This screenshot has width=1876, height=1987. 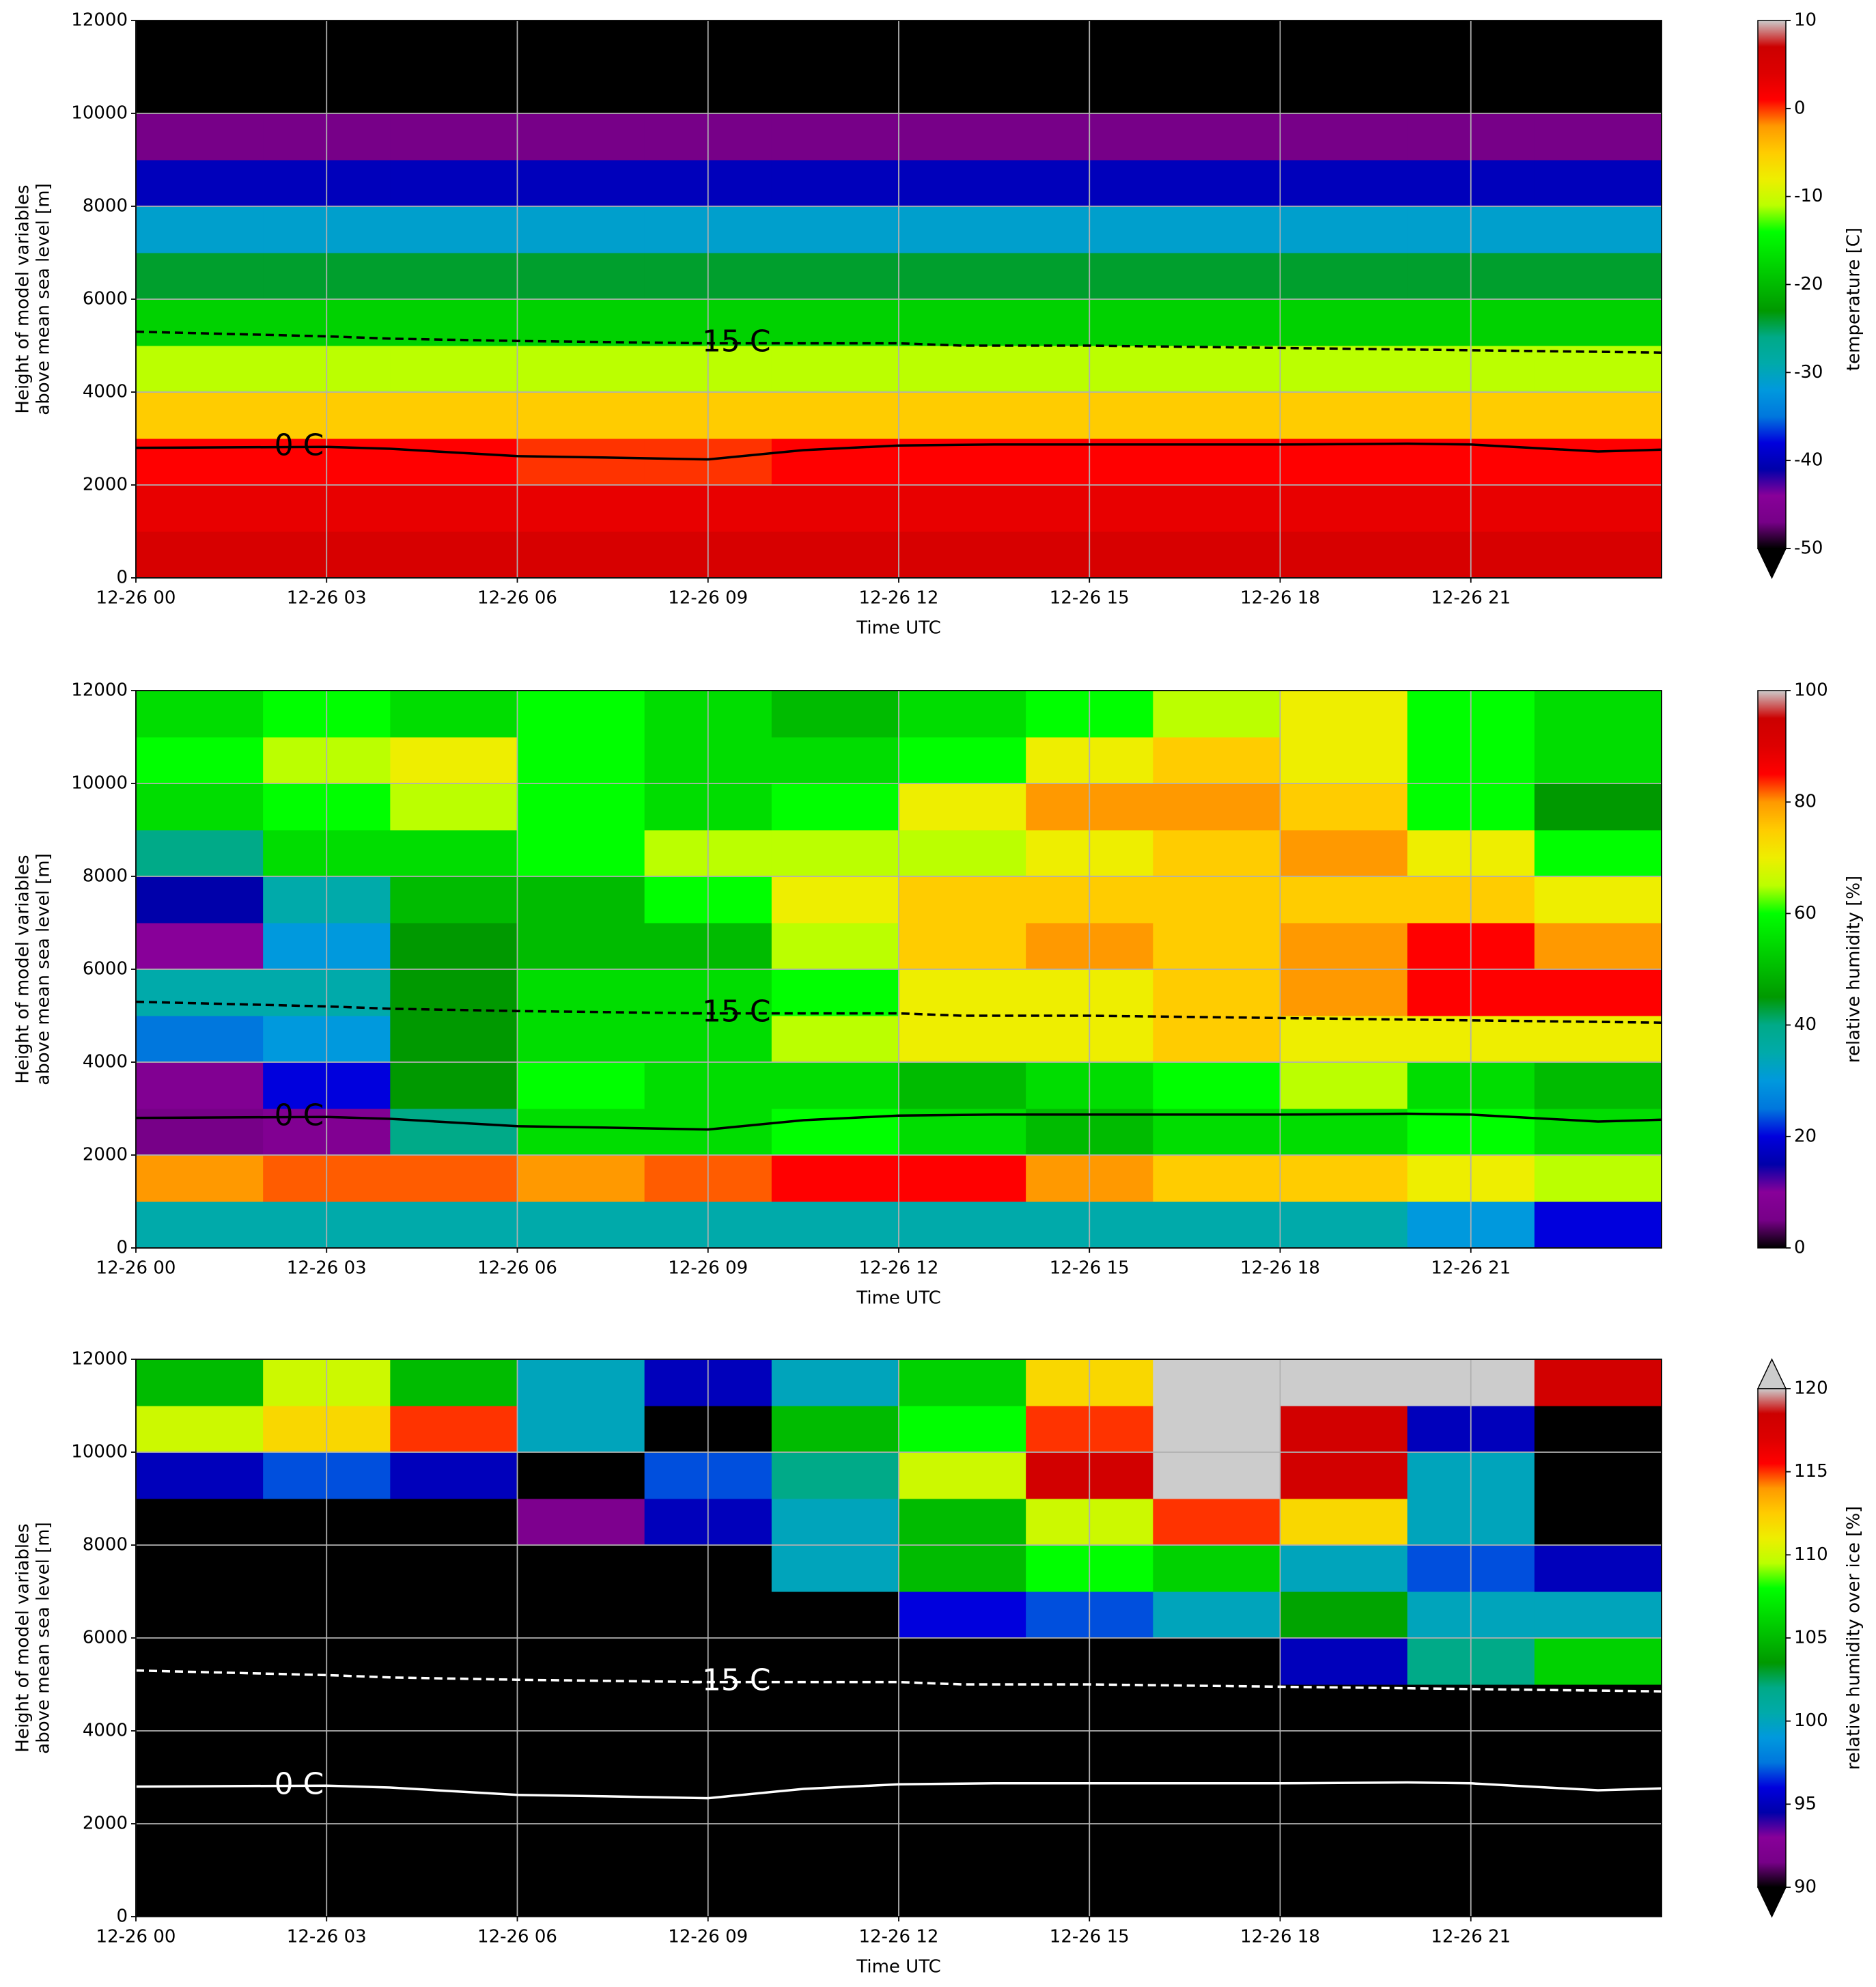 I want to click on colorbar-tick-label: -40, so click(x=1808, y=460).